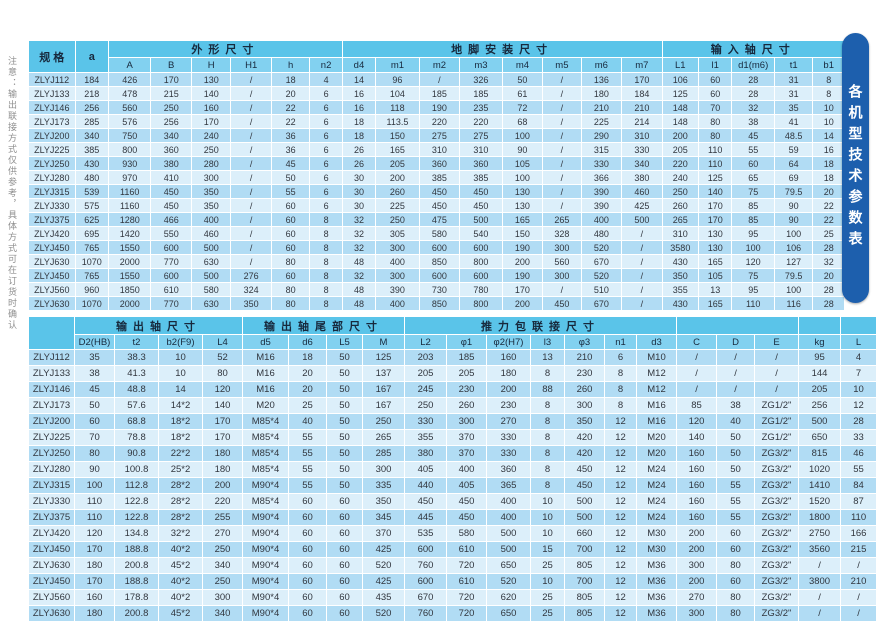 This screenshot has width=876, height=641. What do you see at coordinates (656, 597) in the screenshot?
I see `value-cell: M36` at bounding box center [656, 597].